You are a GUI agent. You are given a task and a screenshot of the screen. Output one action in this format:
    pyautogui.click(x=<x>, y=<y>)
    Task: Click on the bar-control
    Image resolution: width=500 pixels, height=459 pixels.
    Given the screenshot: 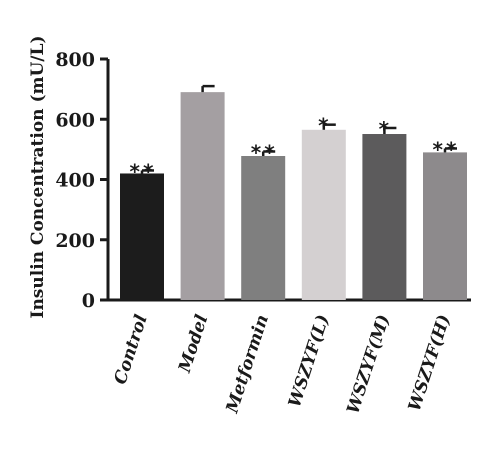 What is the action you would take?
    pyautogui.click(x=142, y=236)
    